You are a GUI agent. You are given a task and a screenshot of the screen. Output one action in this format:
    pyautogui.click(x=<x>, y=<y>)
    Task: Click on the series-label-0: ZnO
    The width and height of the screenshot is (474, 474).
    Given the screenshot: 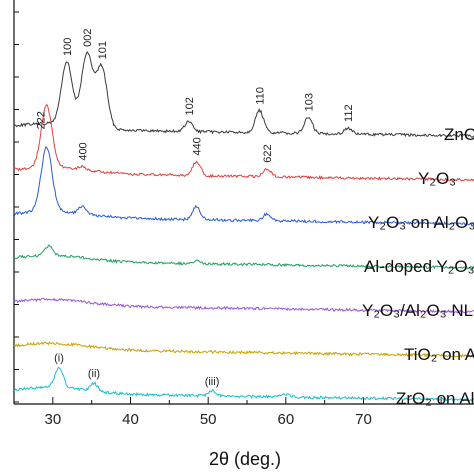 What is the action you would take?
    pyautogui.click(x=459, y=134)
    